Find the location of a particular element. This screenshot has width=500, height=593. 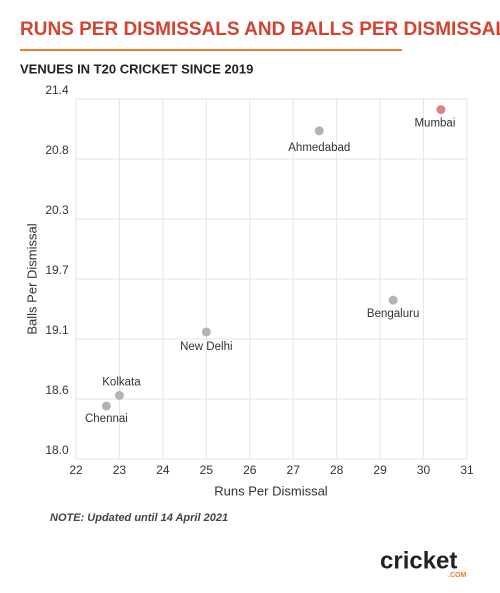

x-tick-label: 31 is located at coordinates (467, 470).